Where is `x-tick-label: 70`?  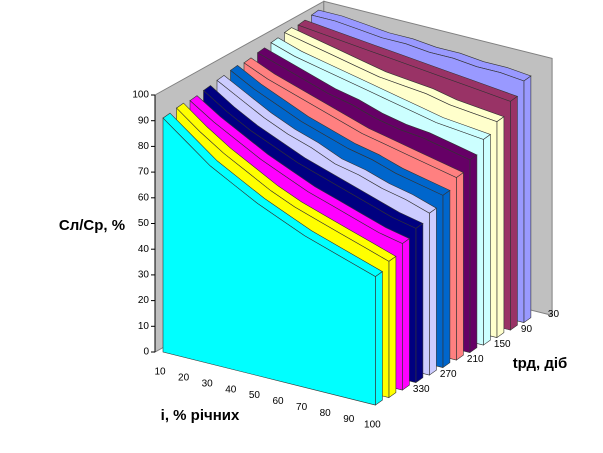 x-tick-label: 70 is located at coordinates (302, 407).